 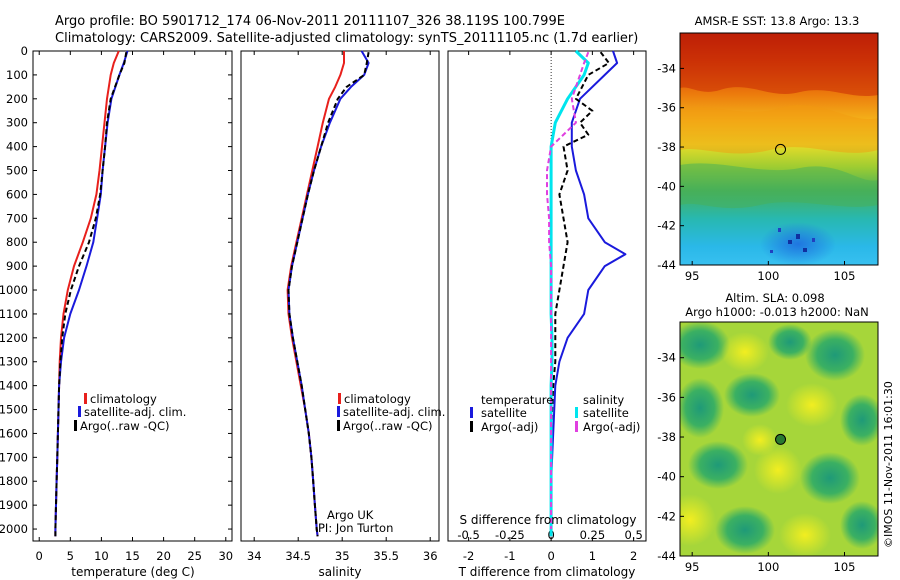 I want to click on x-tick-top-label: 0.5, so click(x=633, y=535).